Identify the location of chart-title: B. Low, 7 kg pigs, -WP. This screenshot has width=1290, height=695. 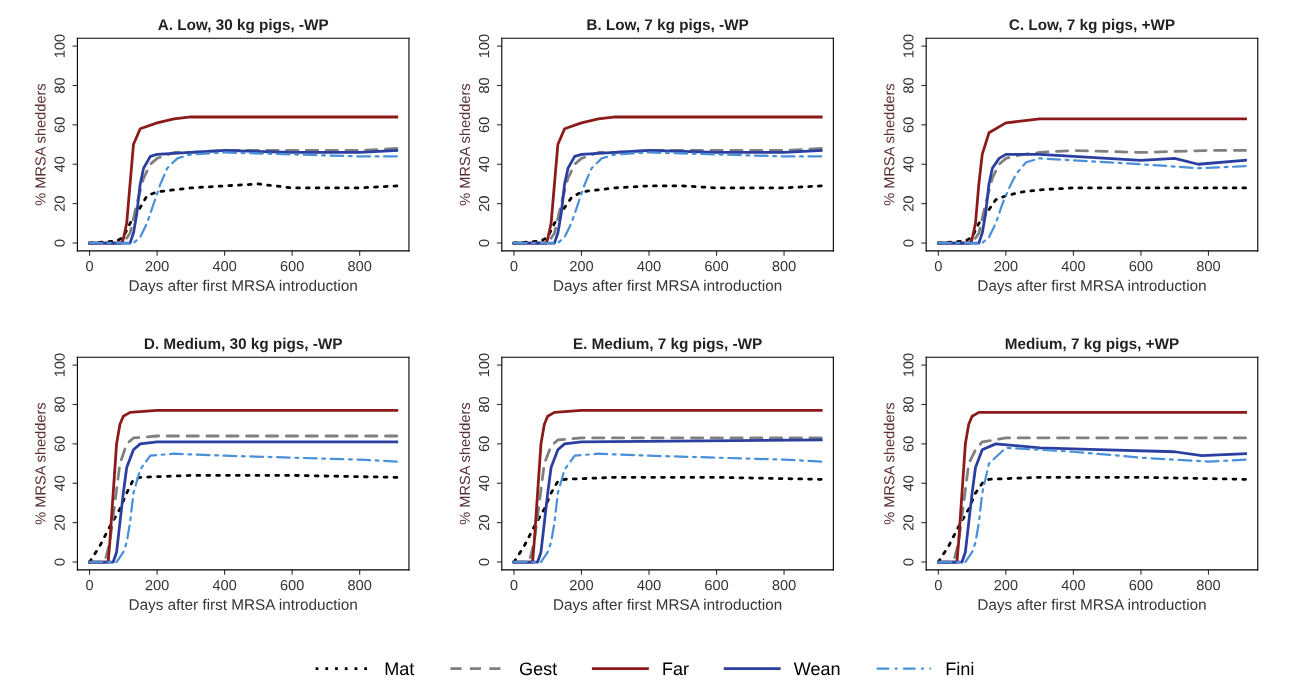
(668, 26).